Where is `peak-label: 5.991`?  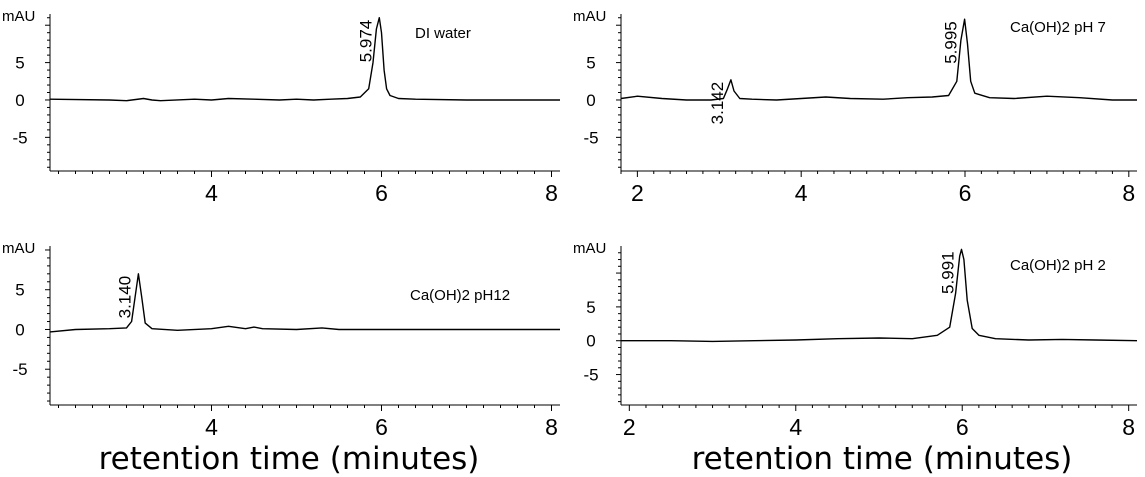 peak-label: 5.991 is located at coordinates (947, 272).